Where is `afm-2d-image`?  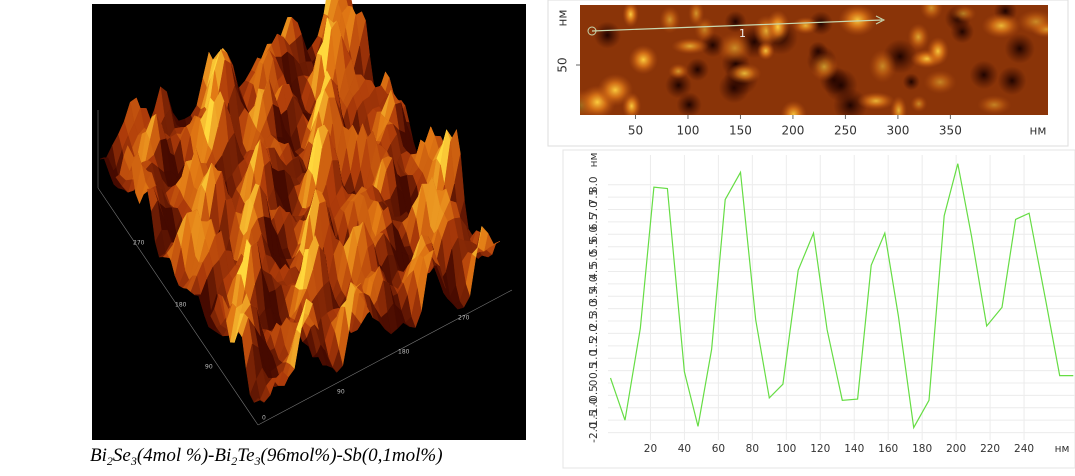 afm-2d-image is located at coordinates (814, 60).